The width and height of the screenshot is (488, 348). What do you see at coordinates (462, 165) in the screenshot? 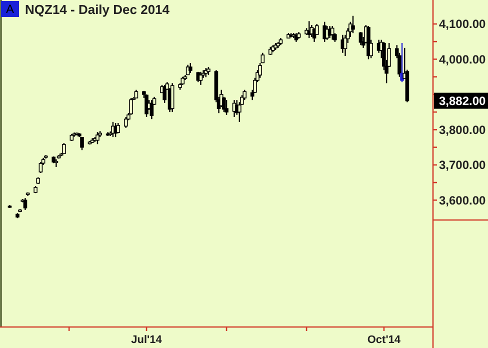
I see `y-tick-label: 3,700.00` at bounding box center [462, 165].